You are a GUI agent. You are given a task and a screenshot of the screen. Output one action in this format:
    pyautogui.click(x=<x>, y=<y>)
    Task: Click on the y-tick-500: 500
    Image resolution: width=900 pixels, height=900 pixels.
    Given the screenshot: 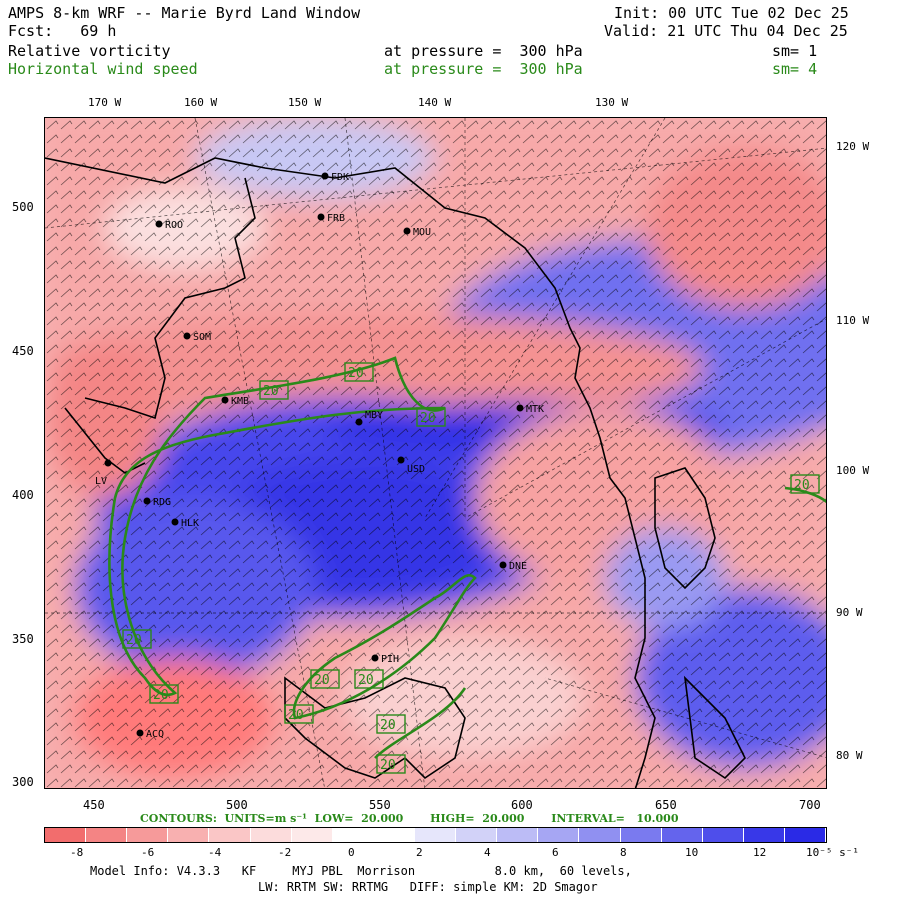 What is the action you would take?
    pyautogui.click(x=23, y=207)
    